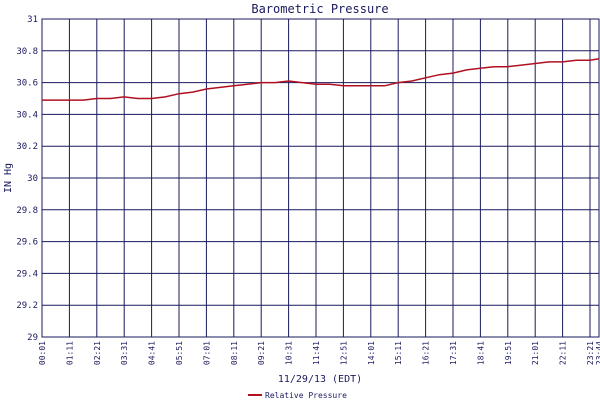 The width and height of the screenshot is (600, 405). I want to click on y-tick-label: 29.8, so click(27, 211).